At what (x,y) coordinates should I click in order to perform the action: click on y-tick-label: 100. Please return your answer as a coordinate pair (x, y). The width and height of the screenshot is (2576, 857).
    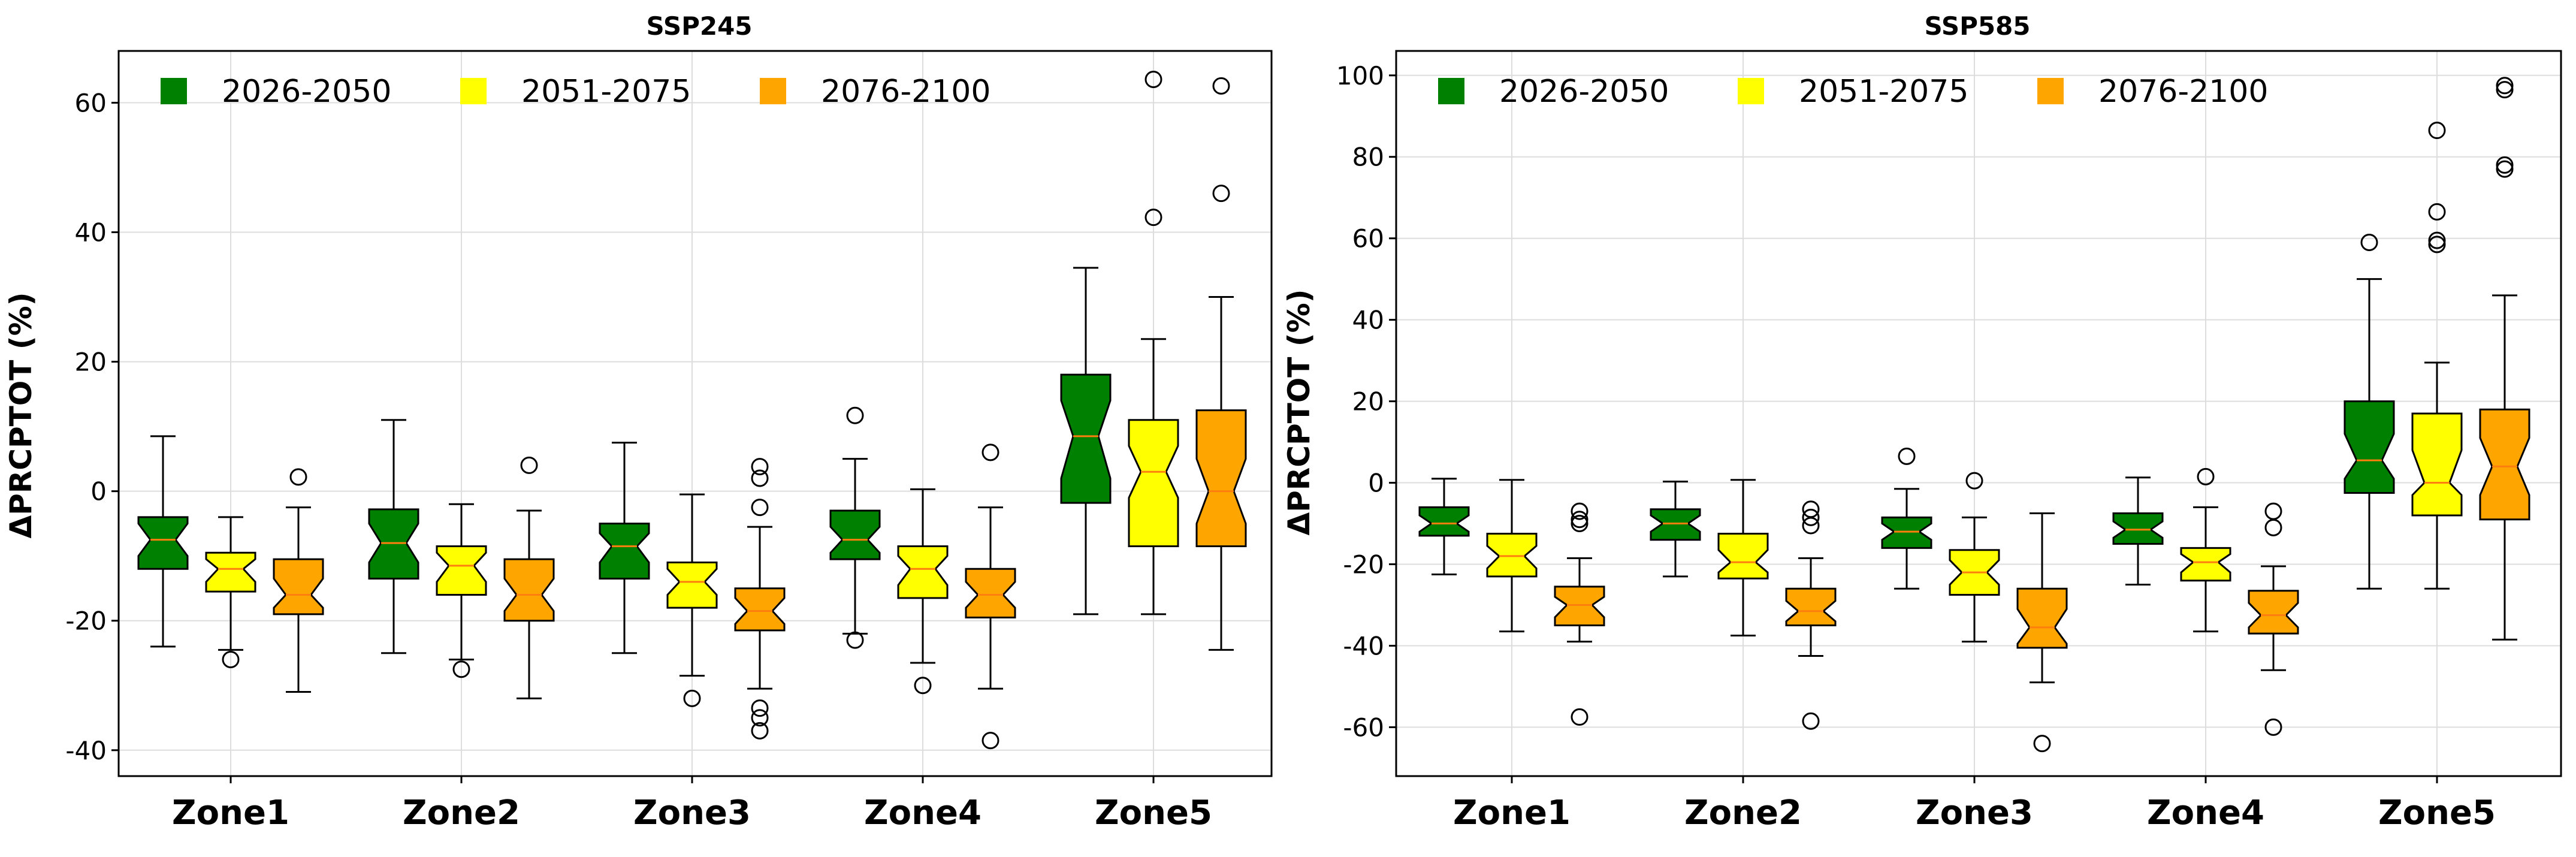
    Looking at the image, I should click on (1360, 75).